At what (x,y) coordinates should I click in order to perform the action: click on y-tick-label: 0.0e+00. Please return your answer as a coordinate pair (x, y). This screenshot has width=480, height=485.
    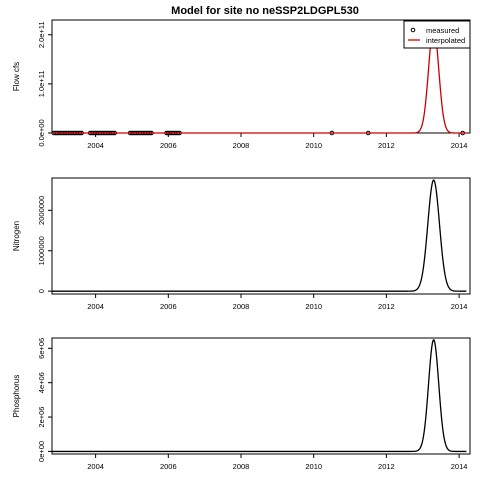
    Looking at the image, I should click on (41, 132).